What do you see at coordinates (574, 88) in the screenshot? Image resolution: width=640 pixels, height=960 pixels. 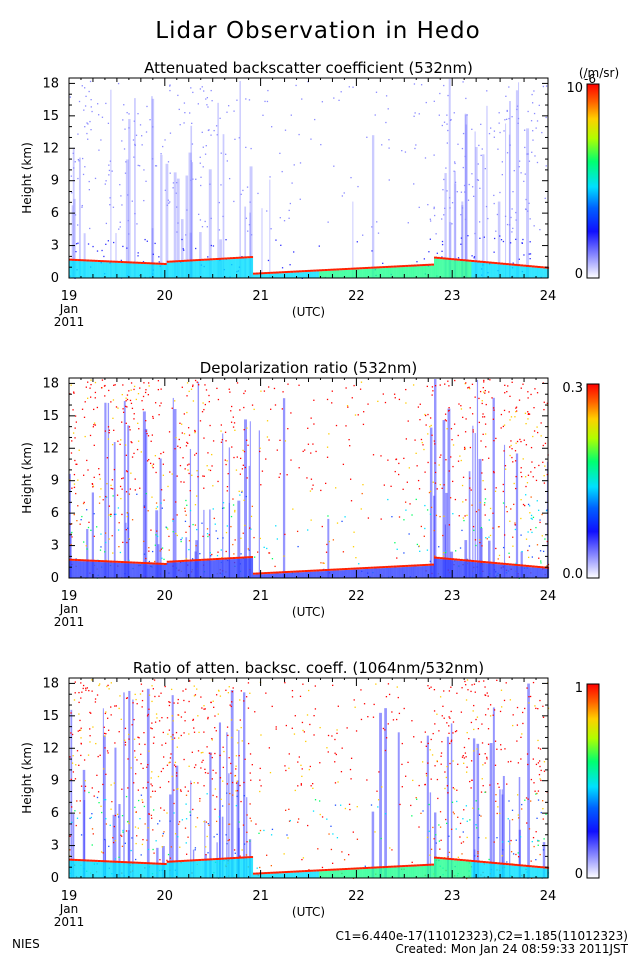 I see `colorbar-max-label: 10` at bounding box center [574, 88].